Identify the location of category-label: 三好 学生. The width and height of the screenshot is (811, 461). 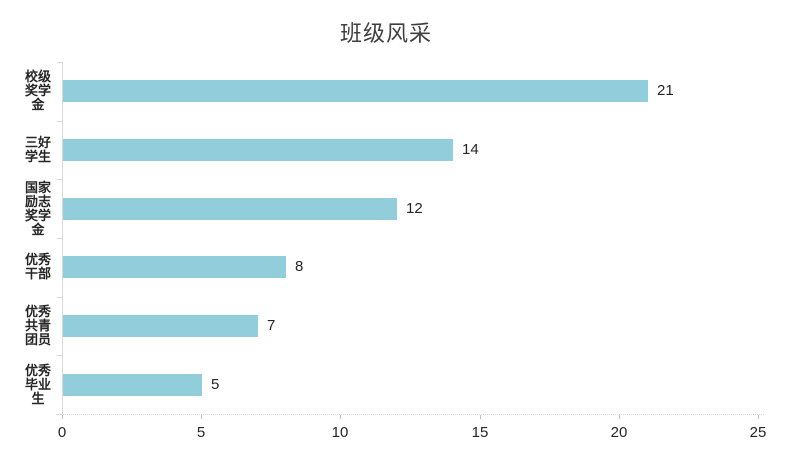
(37, 149).